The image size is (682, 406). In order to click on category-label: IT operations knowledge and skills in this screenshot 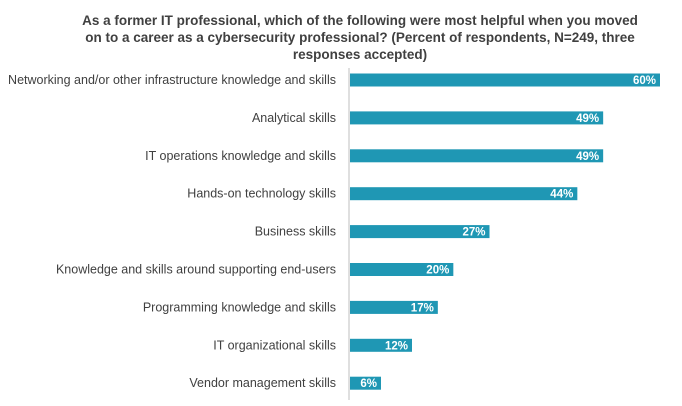, I will do `click(240, 156)`.